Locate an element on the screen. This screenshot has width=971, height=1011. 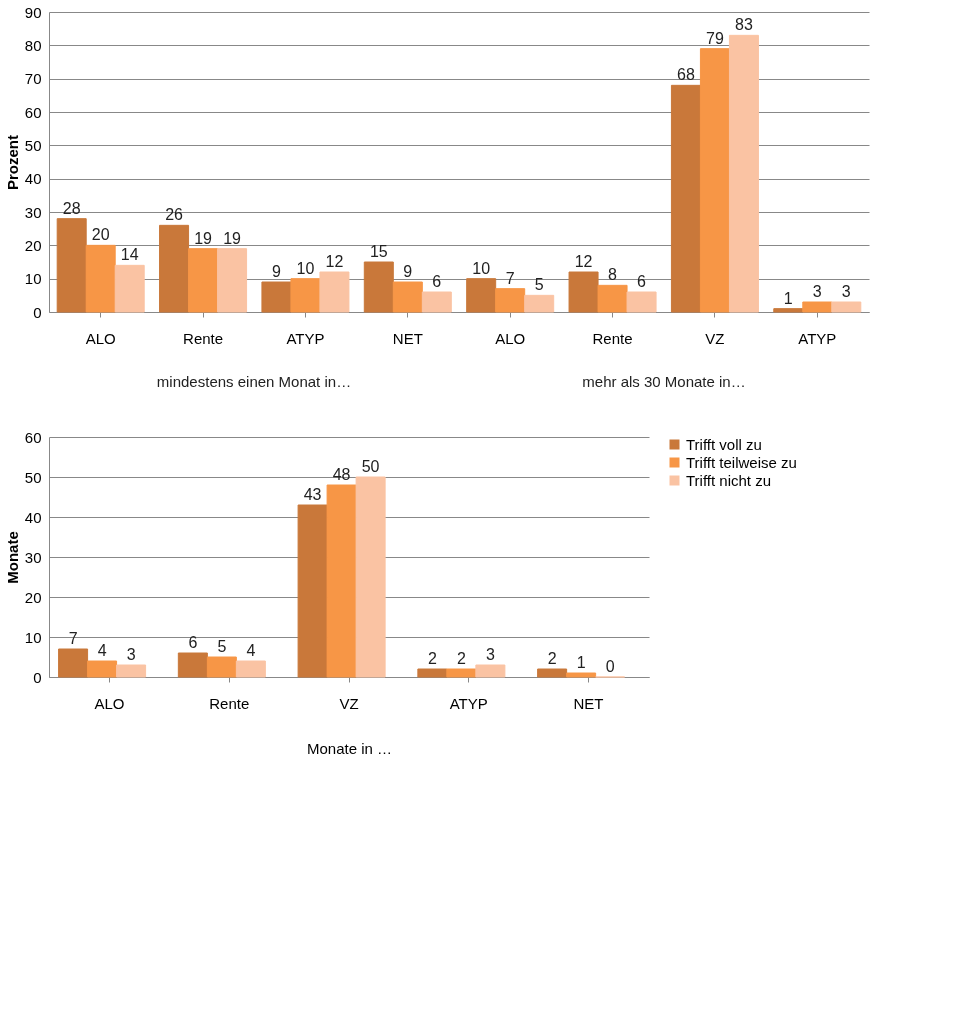
data-label: 20 is located at coordinates (100, 235).